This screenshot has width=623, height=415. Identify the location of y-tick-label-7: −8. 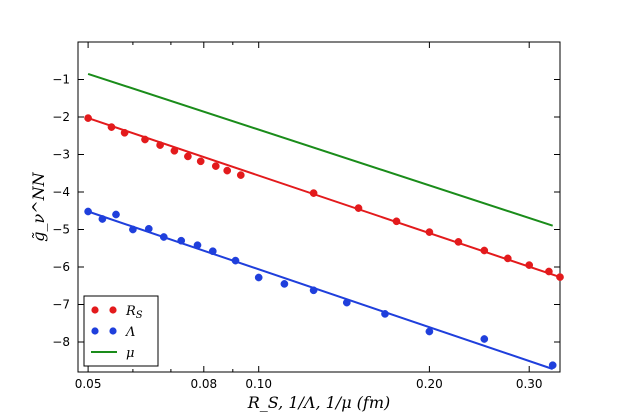
(61, 342).